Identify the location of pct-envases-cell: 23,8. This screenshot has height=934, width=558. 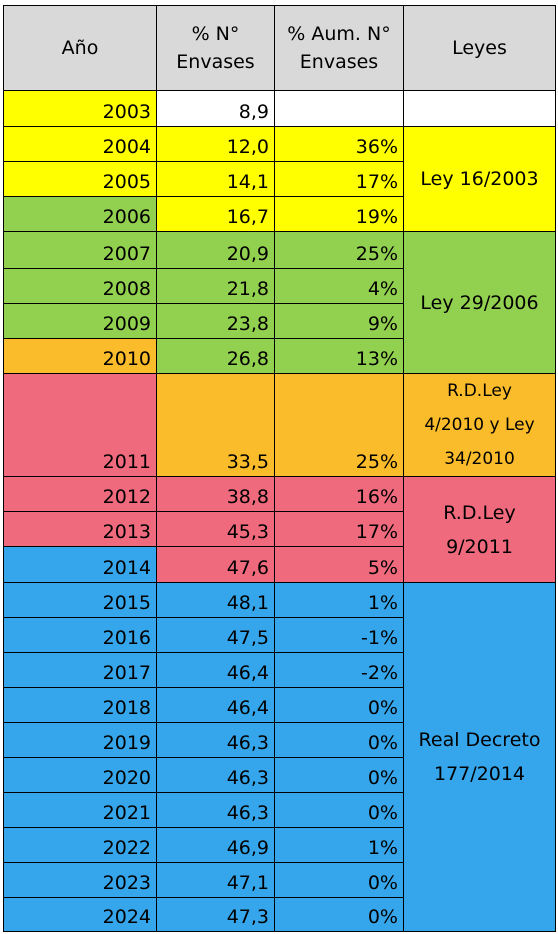
(215, 321).